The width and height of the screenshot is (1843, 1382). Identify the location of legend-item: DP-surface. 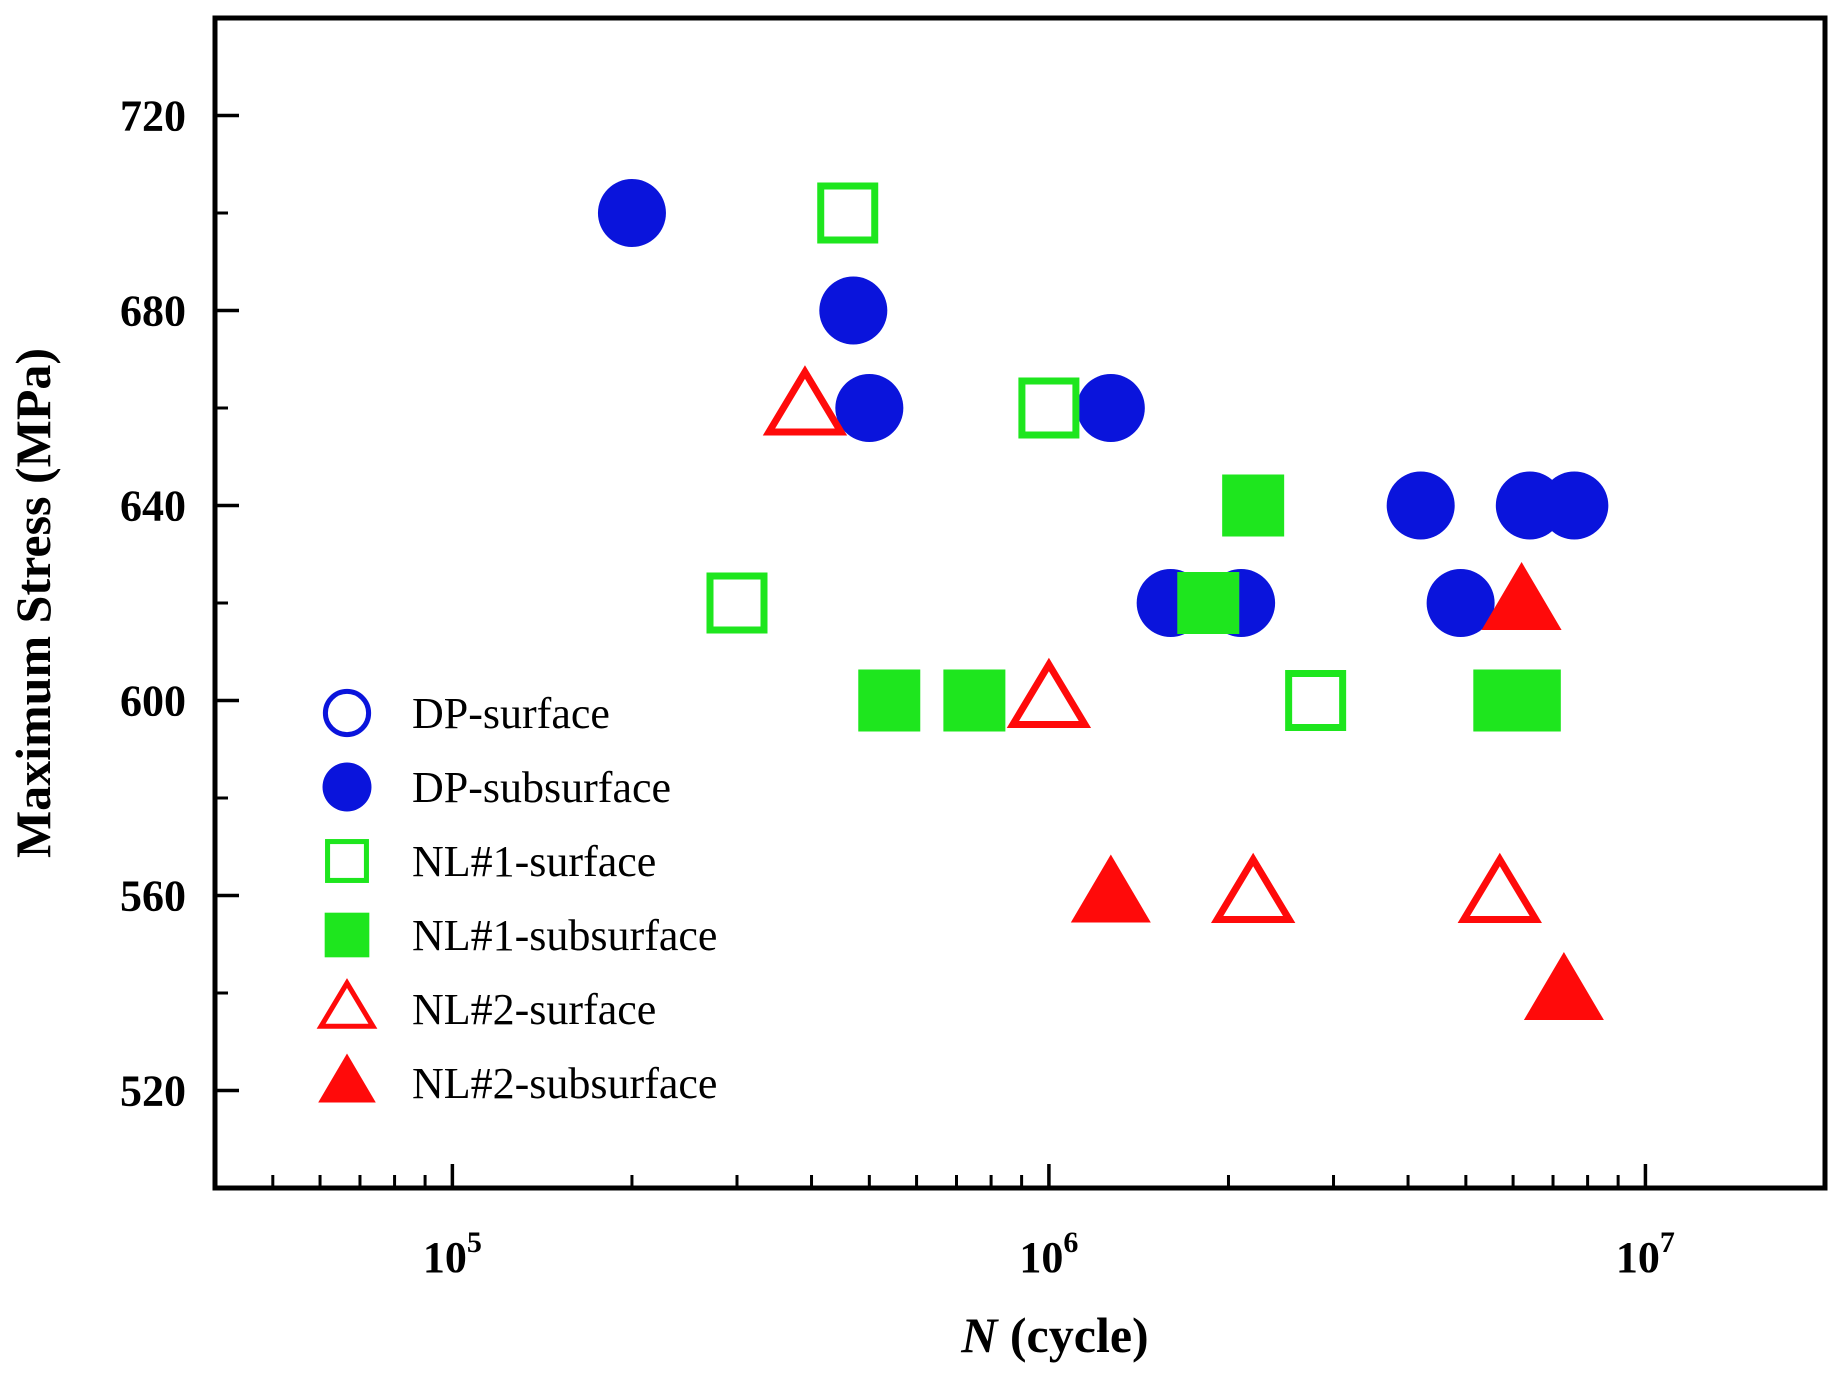
(466, 713).